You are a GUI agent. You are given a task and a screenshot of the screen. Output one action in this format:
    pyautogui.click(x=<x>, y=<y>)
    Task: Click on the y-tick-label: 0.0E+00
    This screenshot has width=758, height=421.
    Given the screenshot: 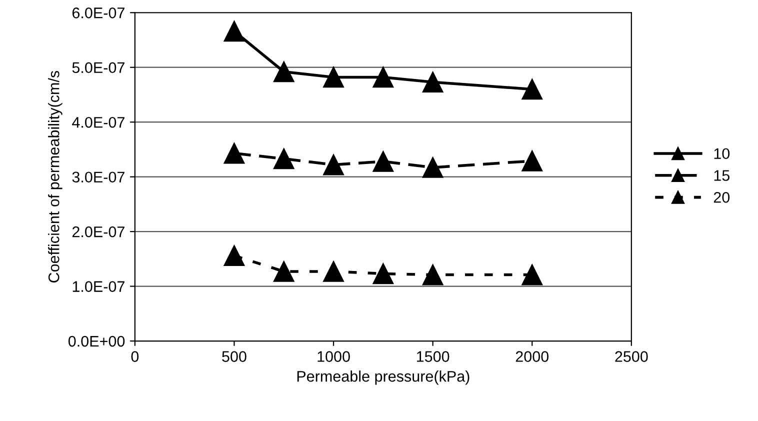 What is the action you would take?
    pyautogui.click(x=96, y=341)
    